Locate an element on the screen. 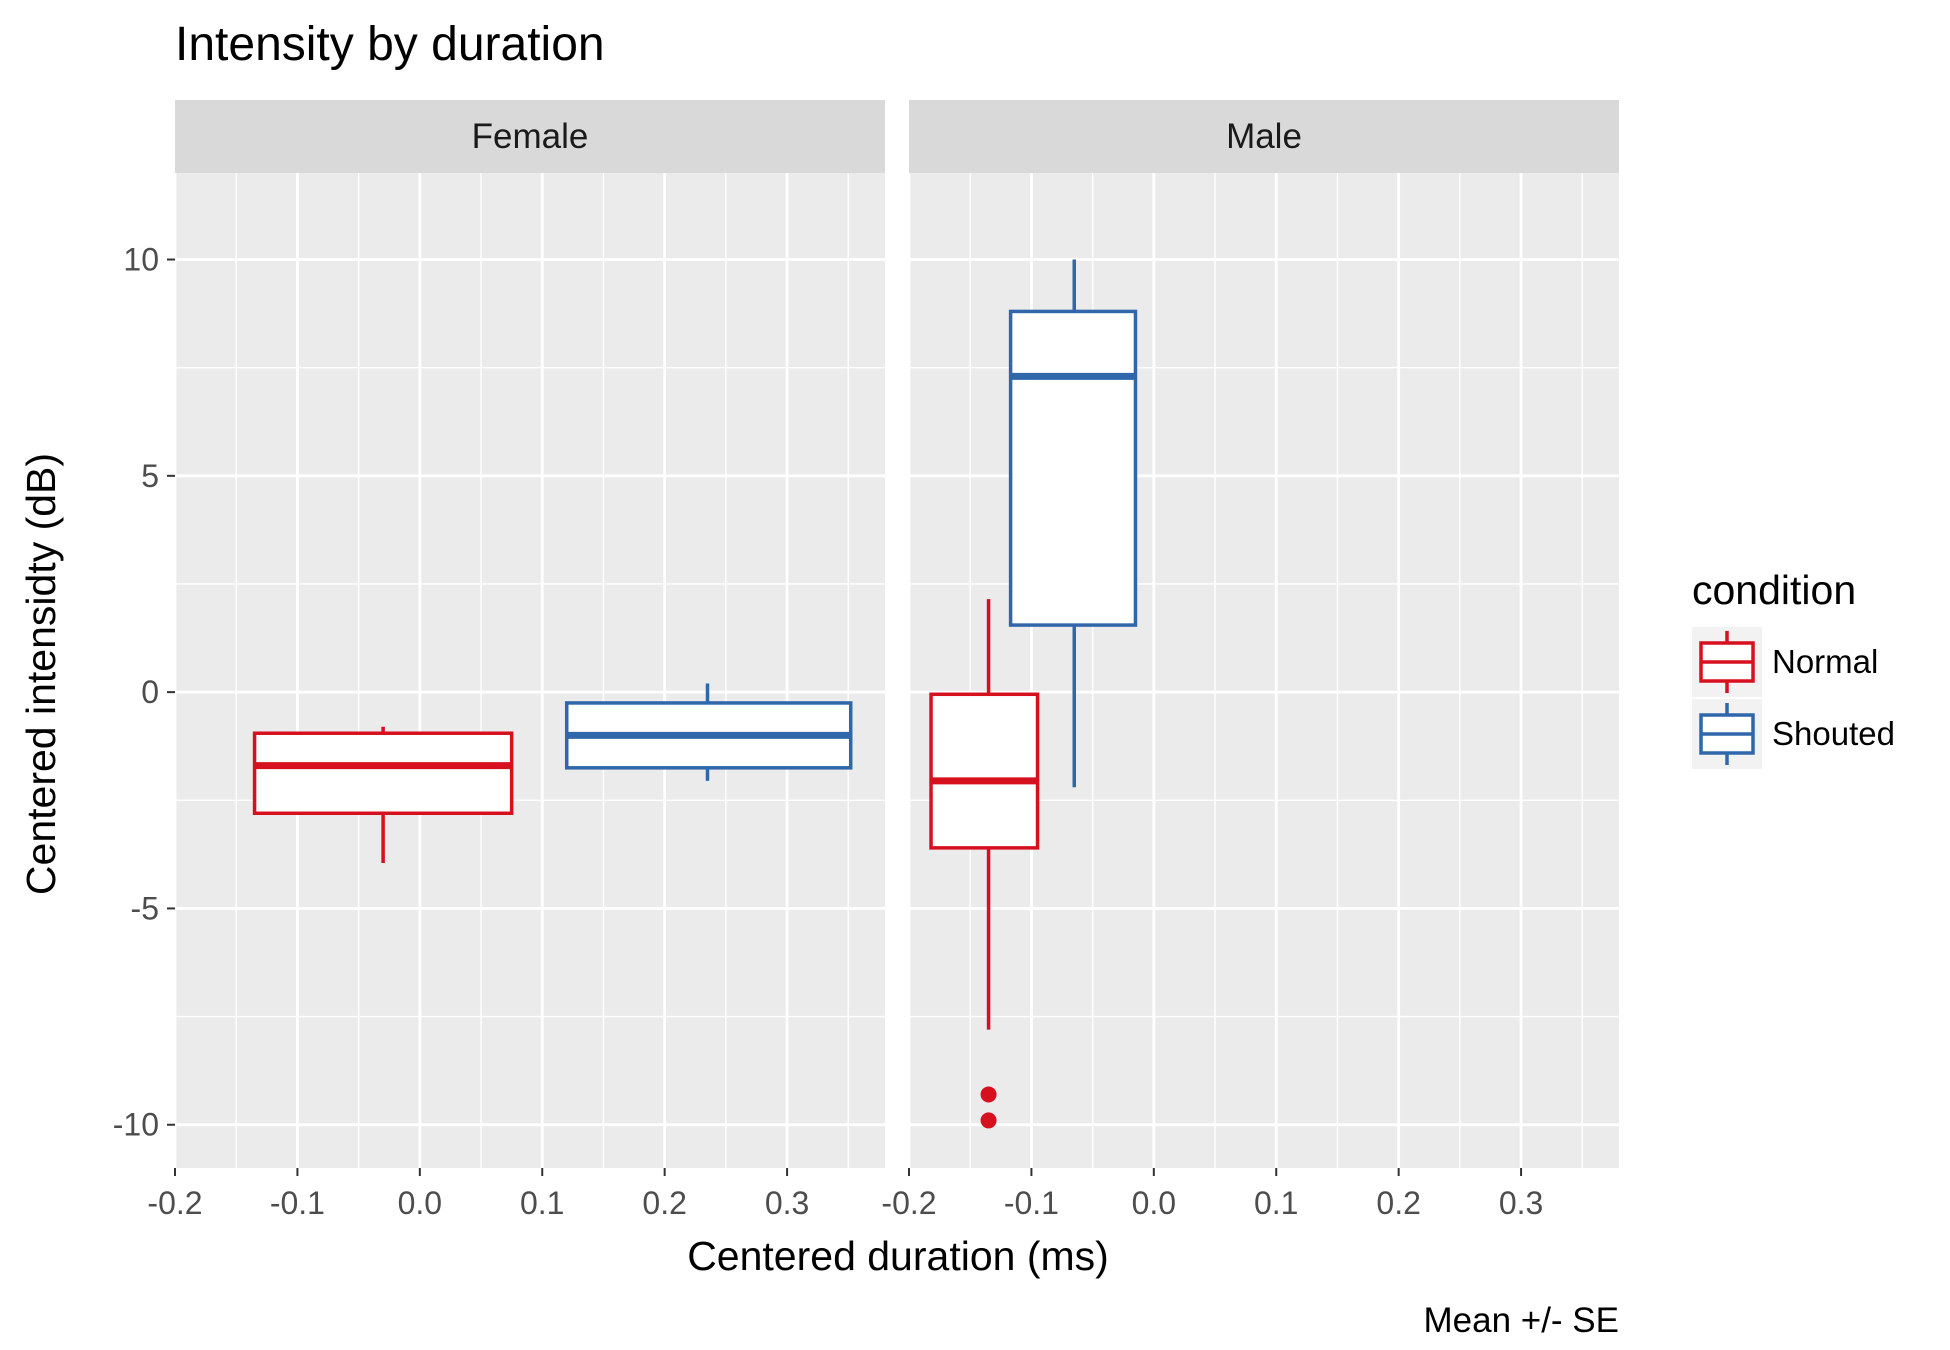 Image resolution: width=1950 pixels, height=1350 pixels. facet-strip-label: Female is located at coordinates (530, 136).